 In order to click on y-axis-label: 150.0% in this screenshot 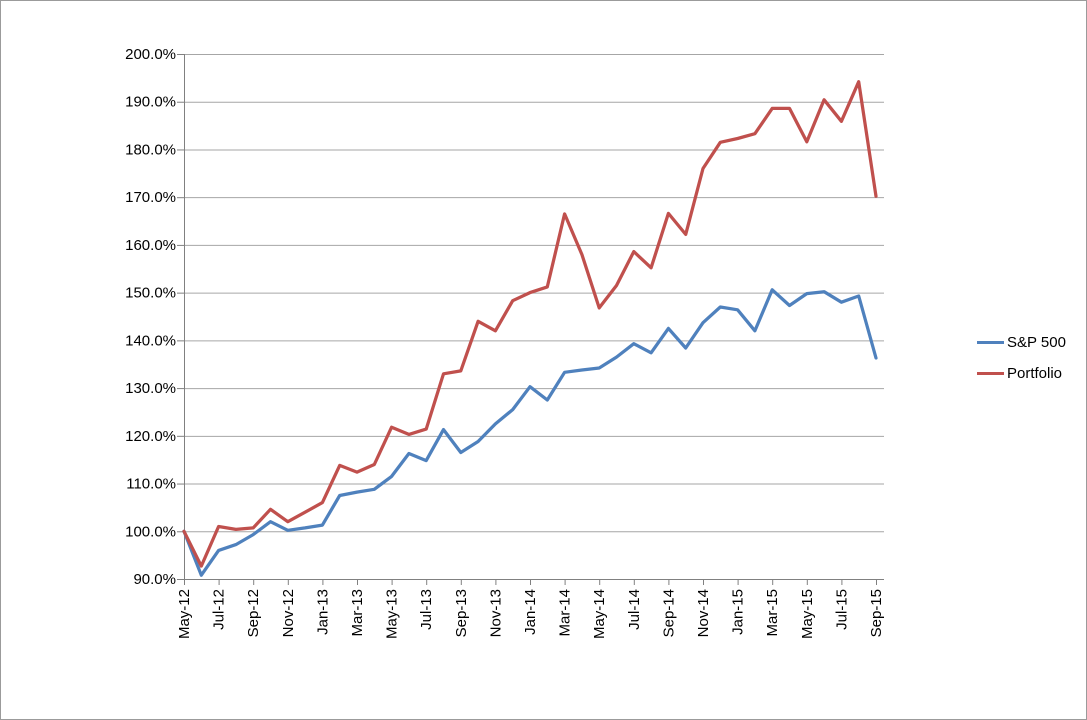, I will do `click(150, 293)`.